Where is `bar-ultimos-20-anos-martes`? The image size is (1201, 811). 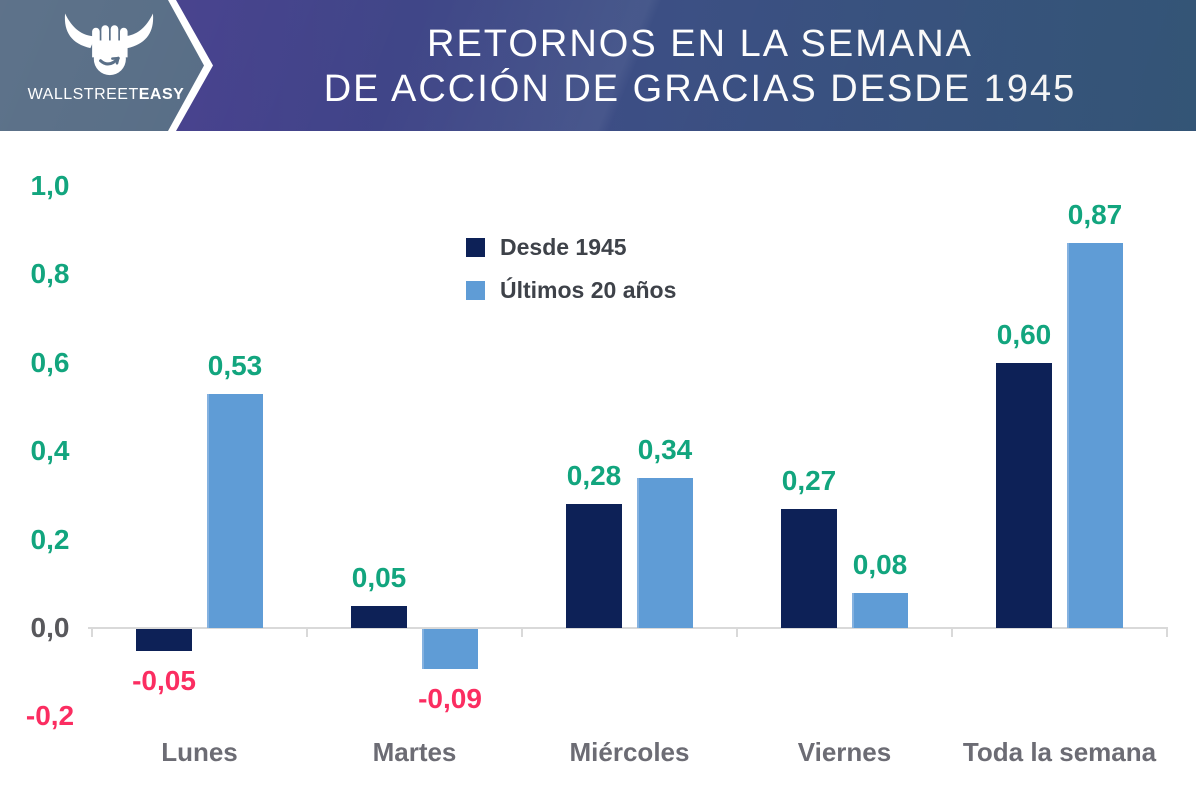
bar-ultimos-20-anos-martes is located at coordinates (450, 649).